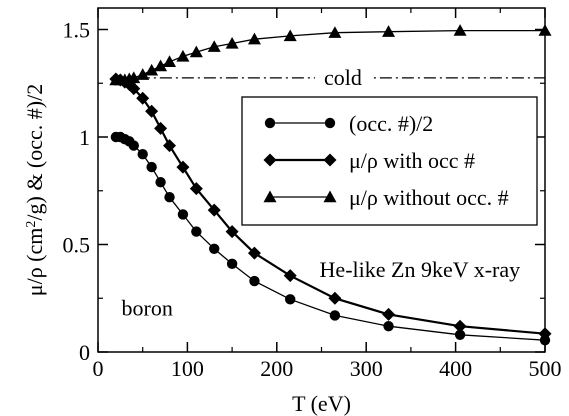  I want to click on y-tick-label: 0.5, so click(77, 245).